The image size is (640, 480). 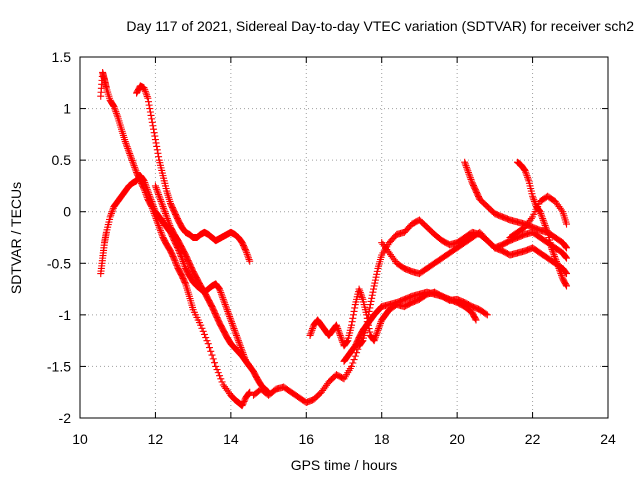 I want to click on y-tick-label: 1.5, so click(x=62, y=57).